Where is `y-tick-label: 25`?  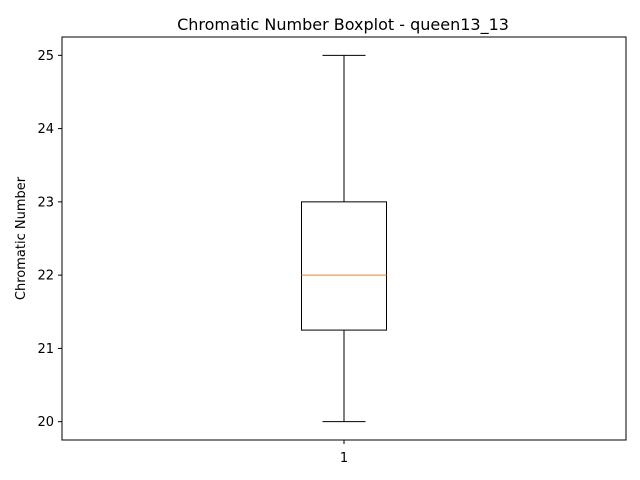
y-tick-label: 25 is located at coordinates (45, 56).